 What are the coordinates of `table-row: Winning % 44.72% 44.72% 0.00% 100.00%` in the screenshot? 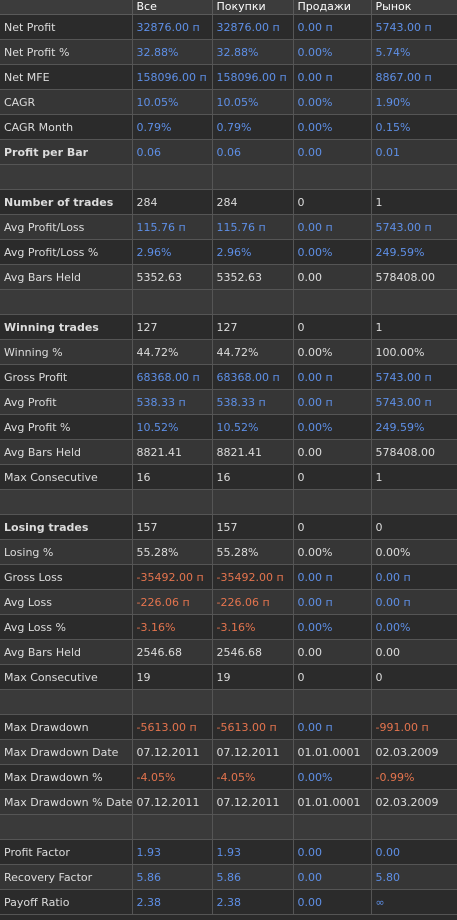 It's located at (228, 352).